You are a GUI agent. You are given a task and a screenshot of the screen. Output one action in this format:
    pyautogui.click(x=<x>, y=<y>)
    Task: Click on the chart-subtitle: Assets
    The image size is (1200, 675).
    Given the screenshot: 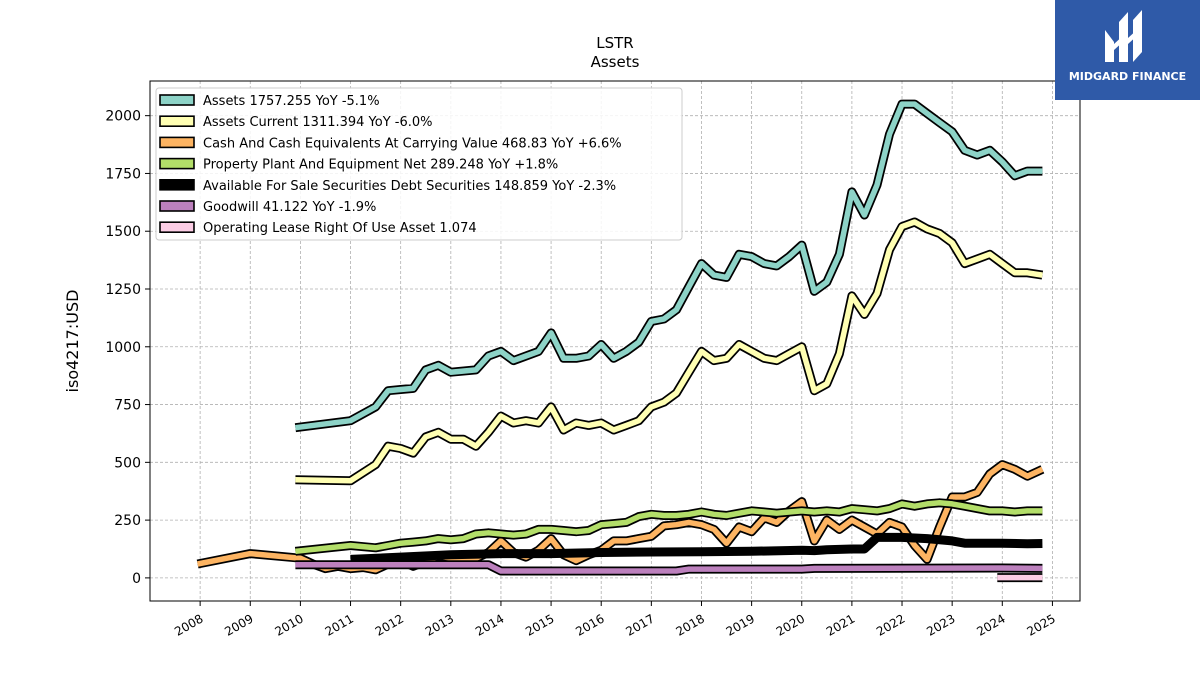 What is the action you would take?
    pyautogui.click(x=615, y=62)
    